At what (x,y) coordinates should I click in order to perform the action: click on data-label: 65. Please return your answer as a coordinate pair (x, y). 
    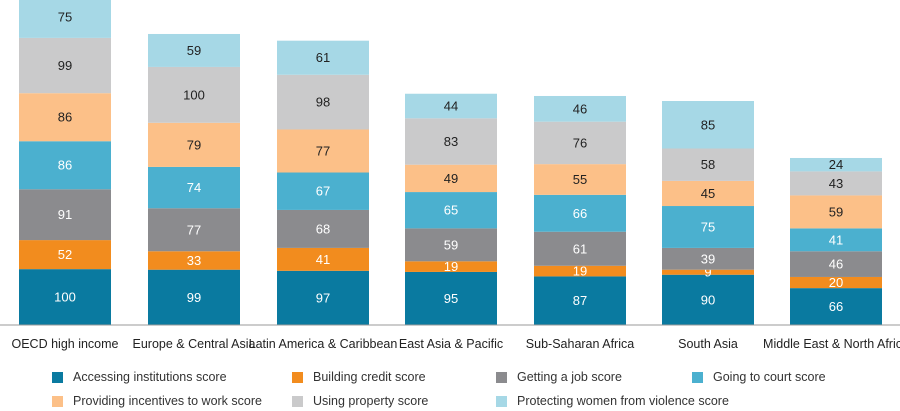
    Looking at the image, I should click on (451, 210).